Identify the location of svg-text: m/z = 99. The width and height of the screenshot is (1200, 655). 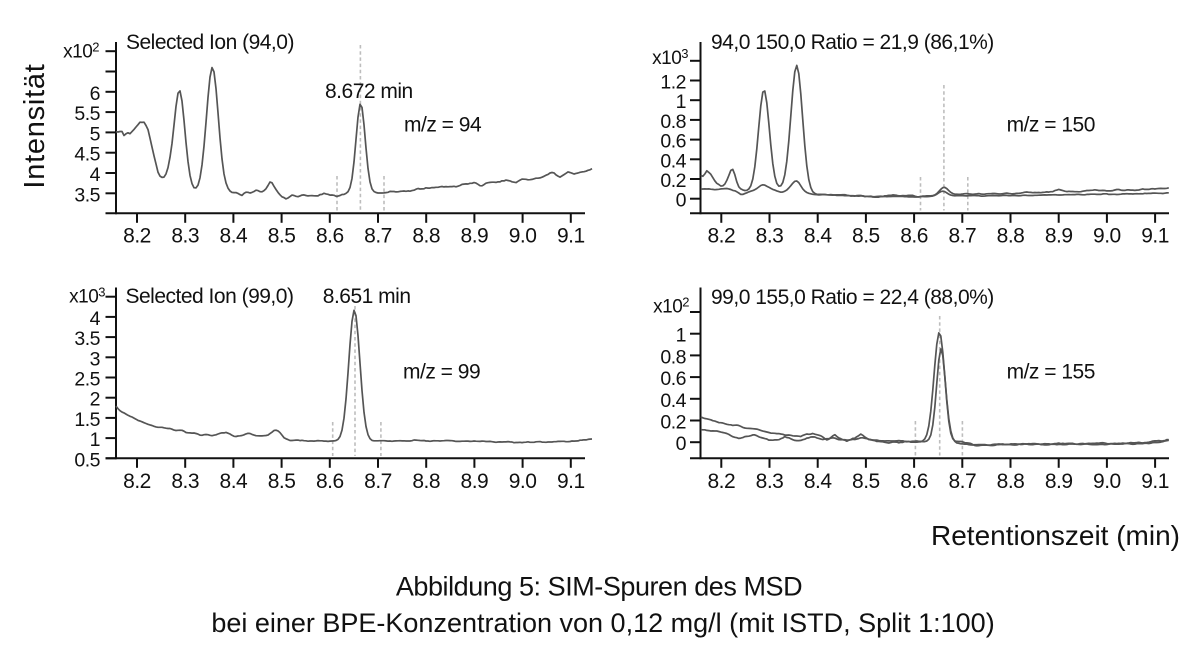
(441, 372).